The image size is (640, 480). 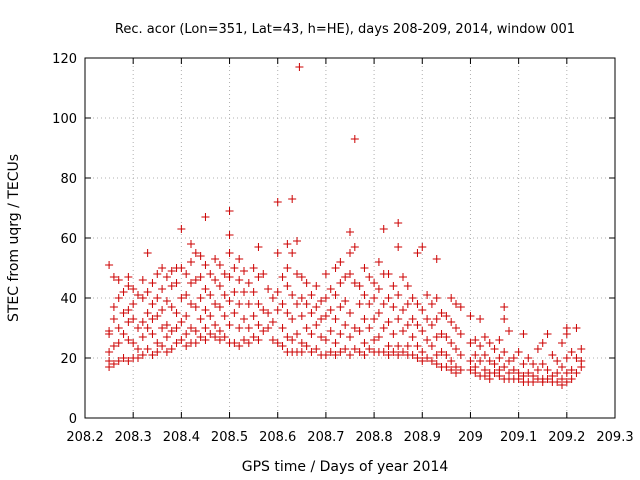 What do you see at coordinates (470, 437) in the screenshot?
I see `x-tick-label: 209` at bounding box center [470, 437].